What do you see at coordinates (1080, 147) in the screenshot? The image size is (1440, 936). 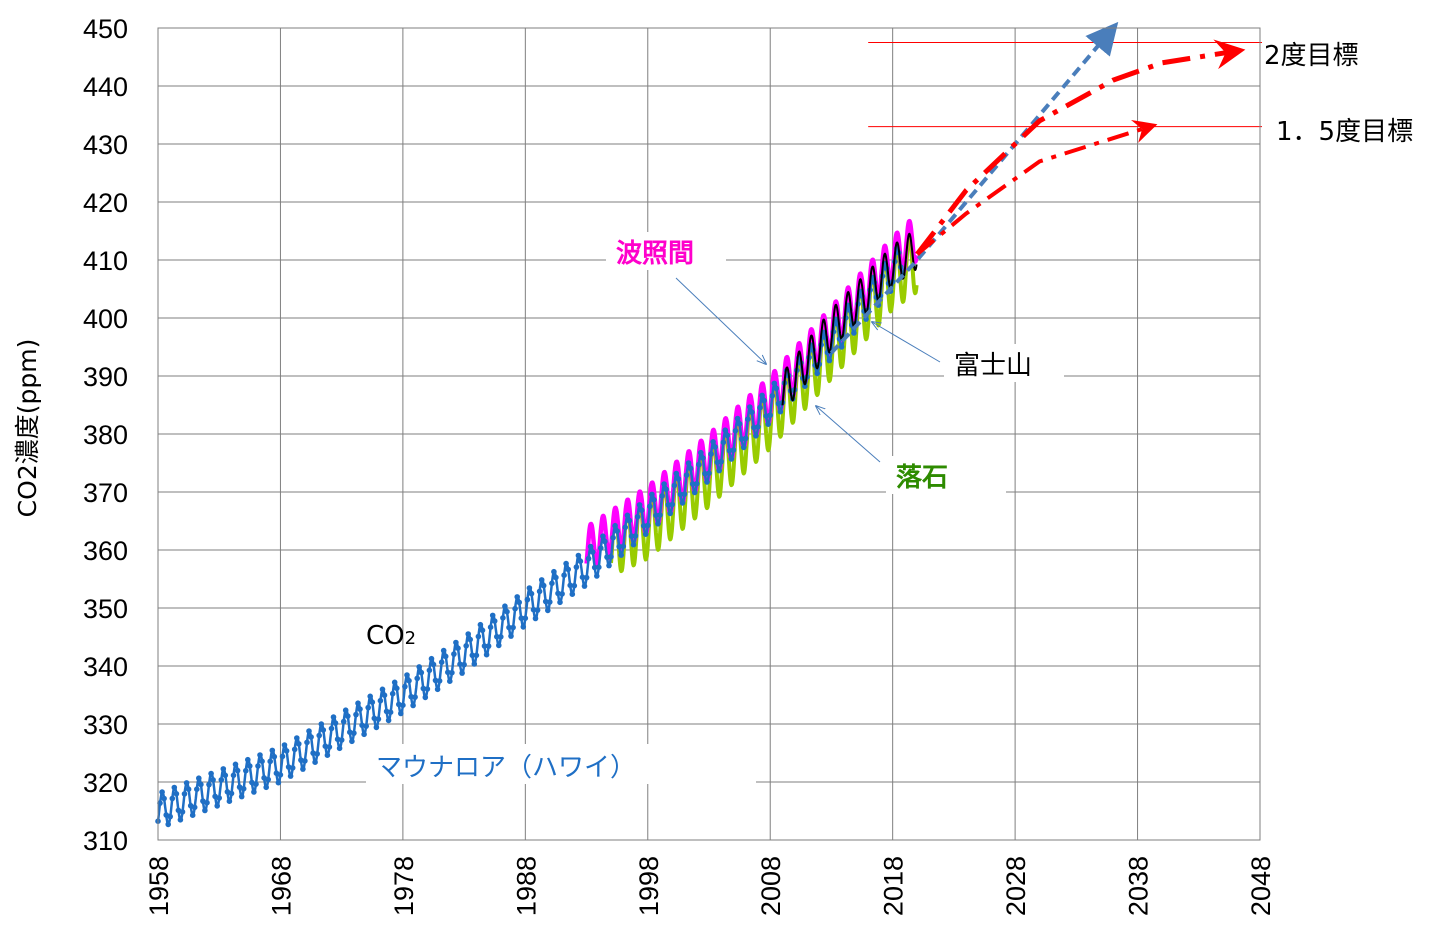 I see `target-2deg-arrow` at bounding box center [1080, 147].